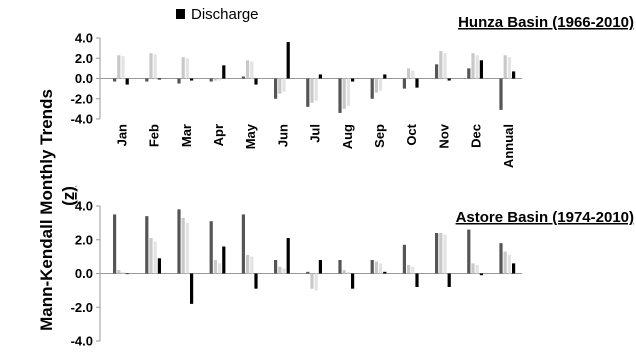  Describe the element at coordinates (276, 267) in the screenshot. I see `bar-jun-s1` at that location.